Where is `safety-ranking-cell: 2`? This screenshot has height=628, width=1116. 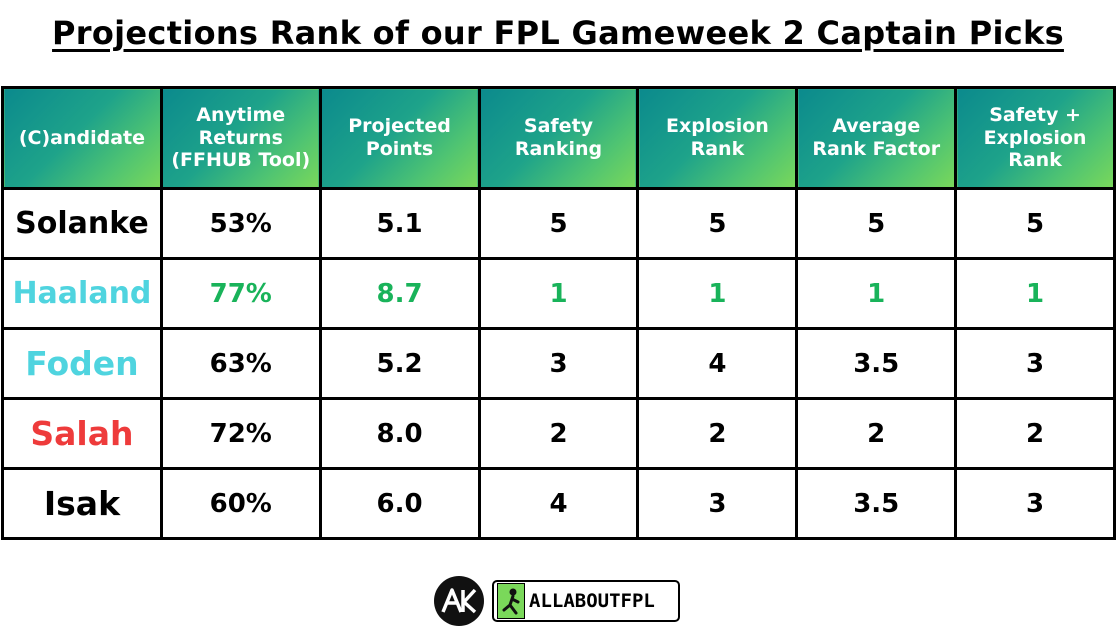
safety-ranking-cell: 2 is located at coordinates (558, 433).